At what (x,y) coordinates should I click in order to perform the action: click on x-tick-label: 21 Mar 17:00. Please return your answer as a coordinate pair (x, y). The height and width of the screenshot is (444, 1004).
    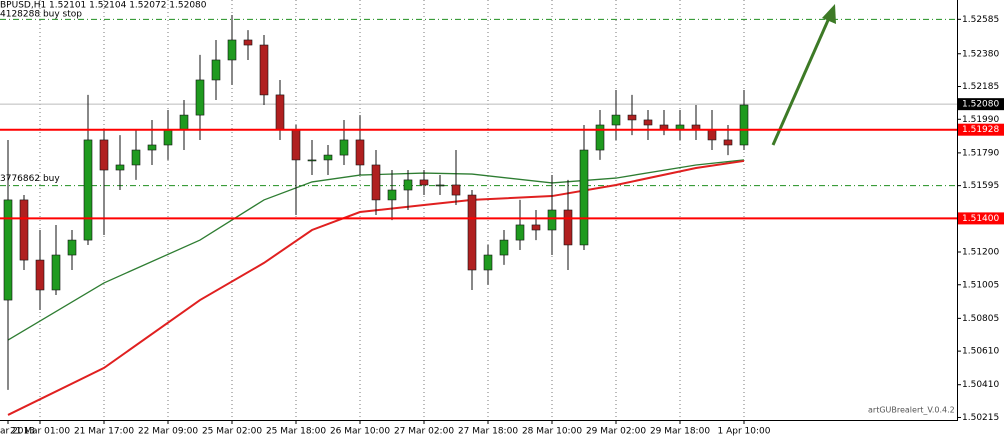
    Looking at the image, I should click on (104, 432).